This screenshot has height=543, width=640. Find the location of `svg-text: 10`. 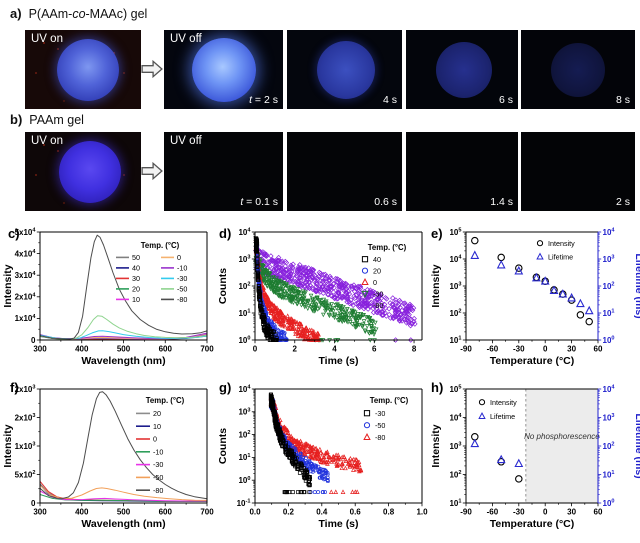

svg-text: 10 is located at coordinates (157, 426).